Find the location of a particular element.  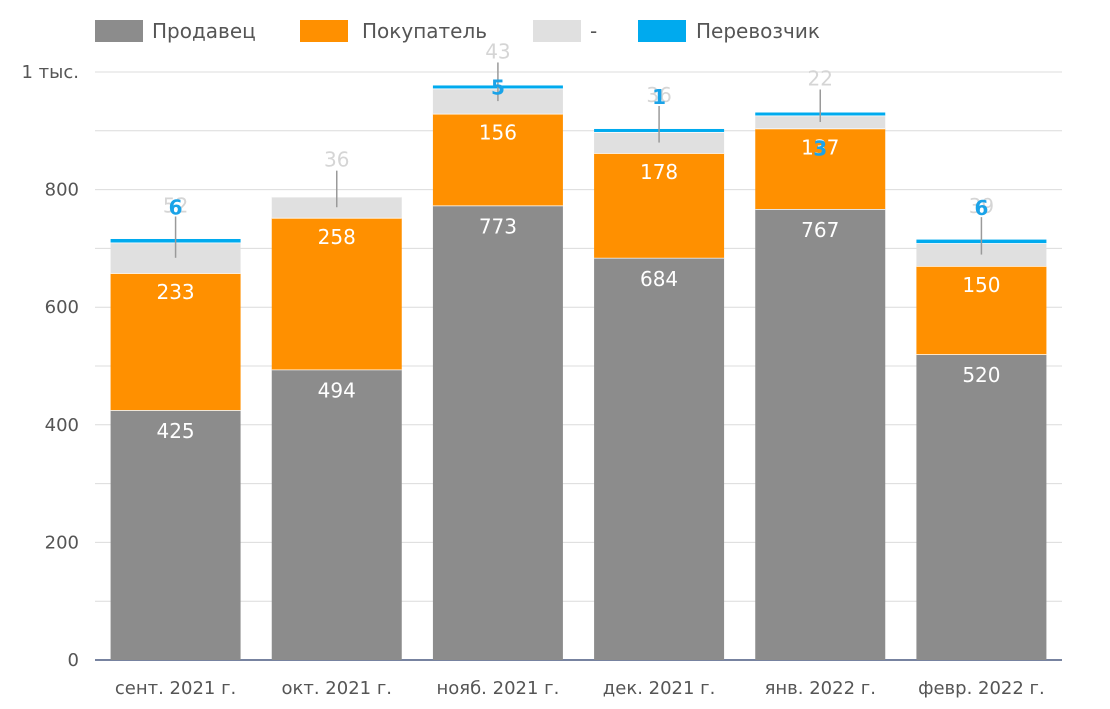

data-label: 43 is located at coordinates (497, 51).